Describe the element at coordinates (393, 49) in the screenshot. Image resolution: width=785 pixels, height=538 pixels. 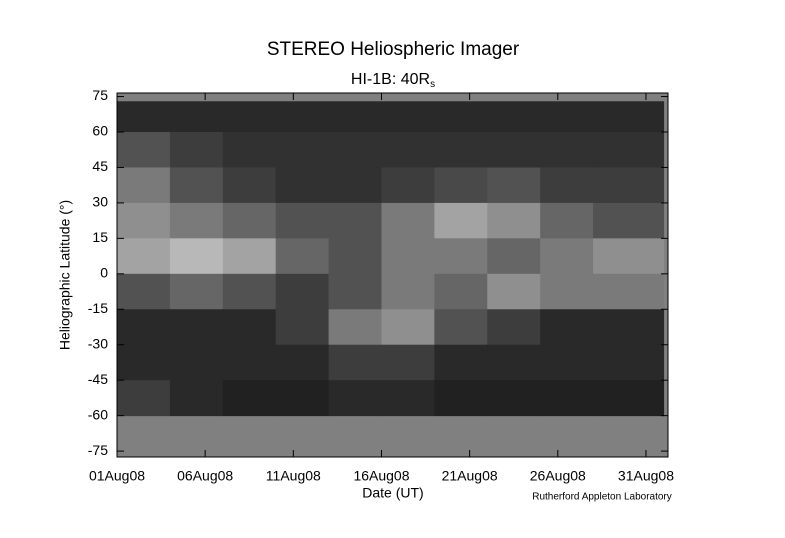
I see `chart-title: STEREO Heliospheric Imager` at that location.